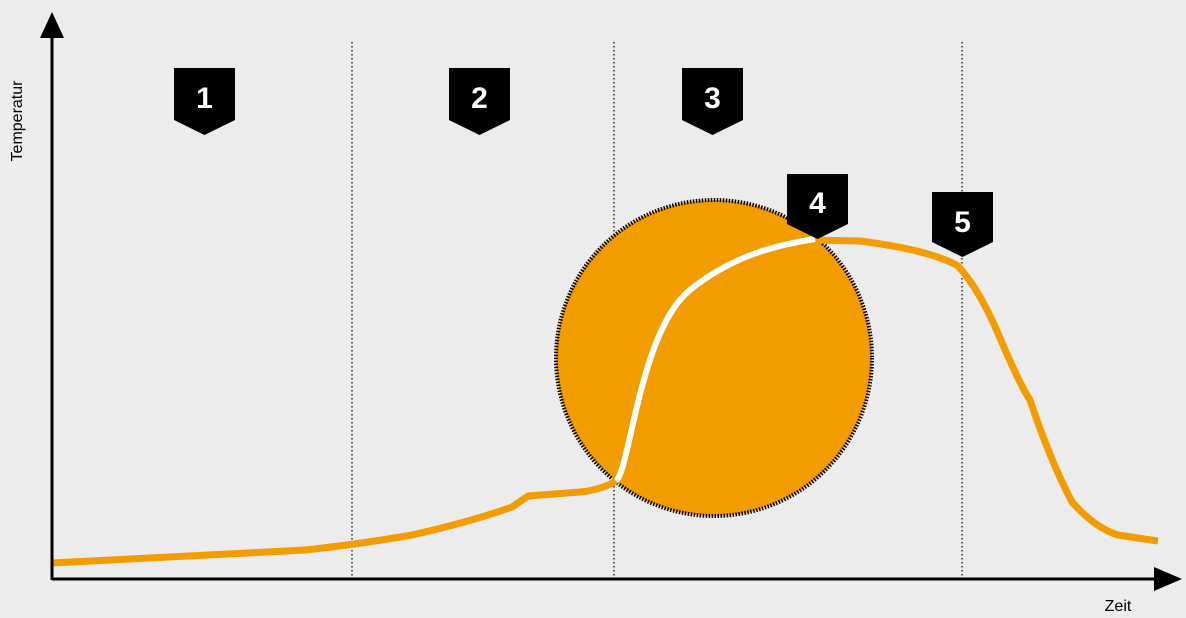  Describe the element at coordinates (204, 98) in the screenshot. I see `phase-label-1: 1` at that location.